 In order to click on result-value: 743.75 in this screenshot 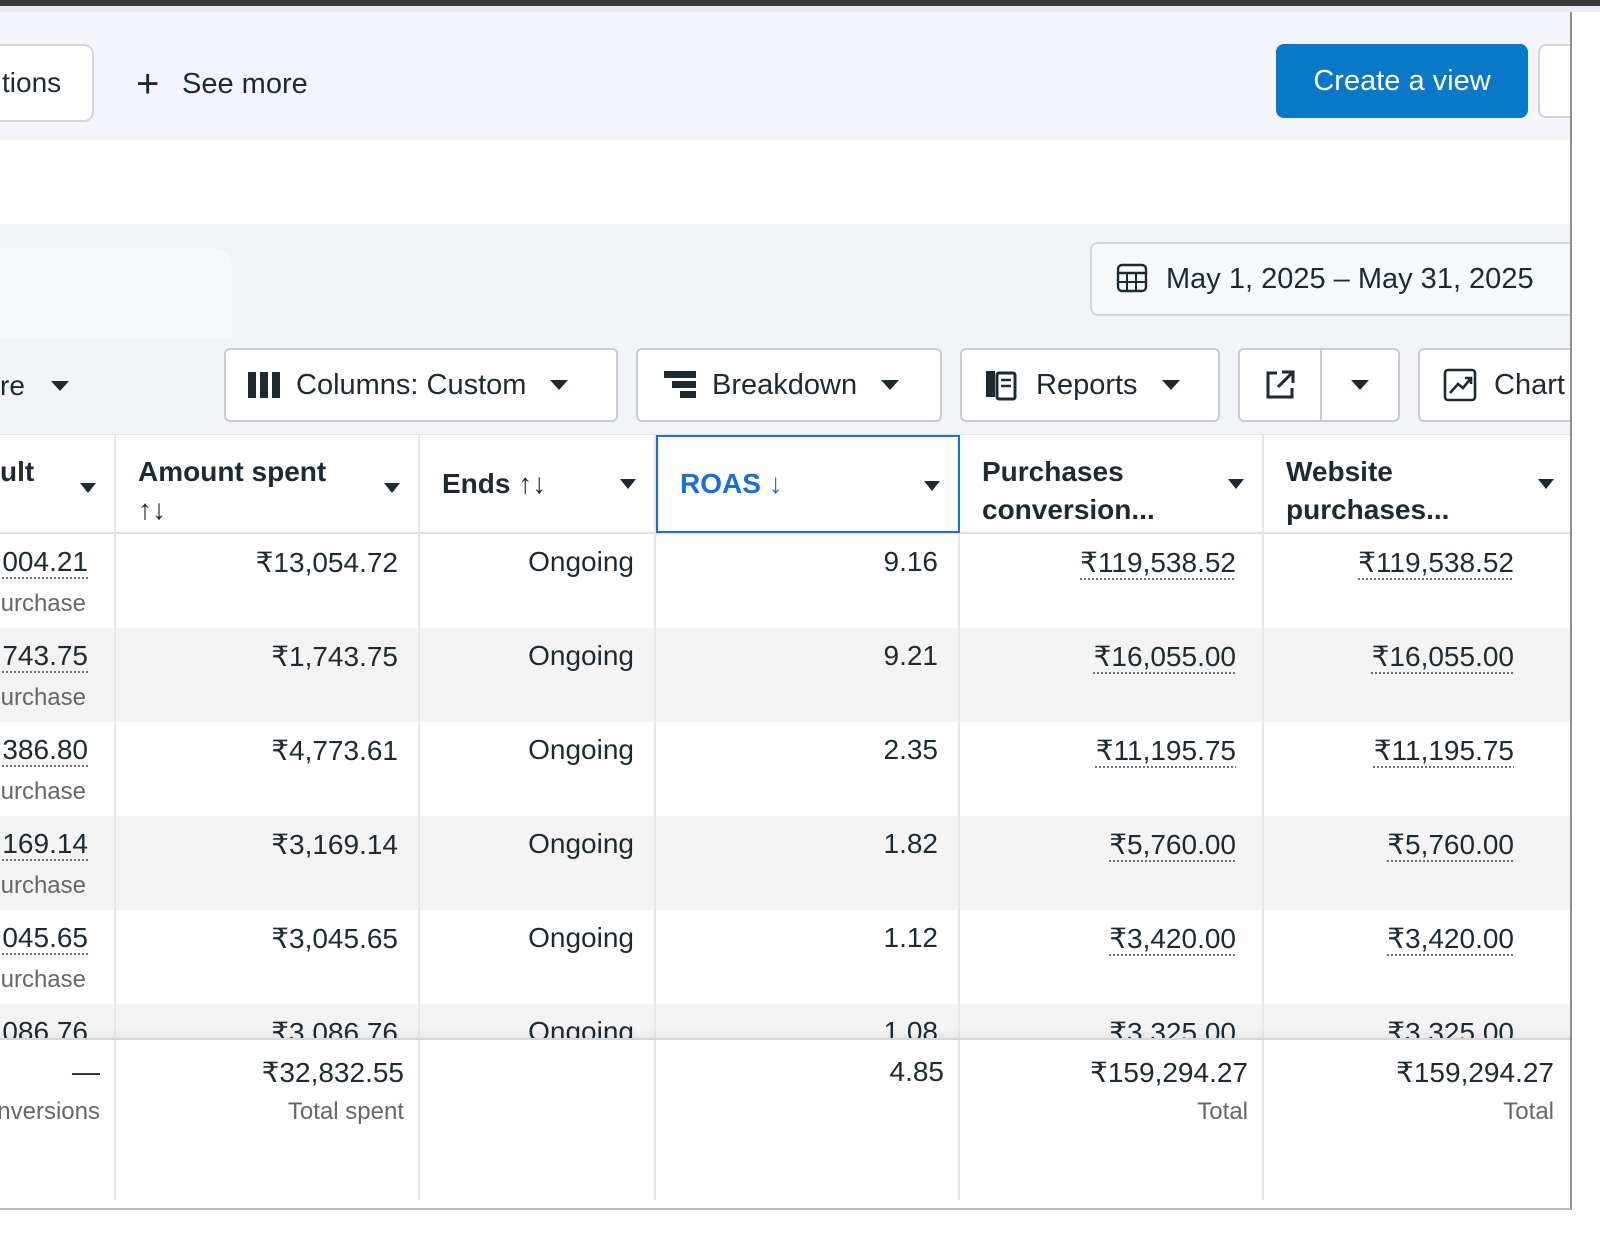, I will do `click(45, 655)`.